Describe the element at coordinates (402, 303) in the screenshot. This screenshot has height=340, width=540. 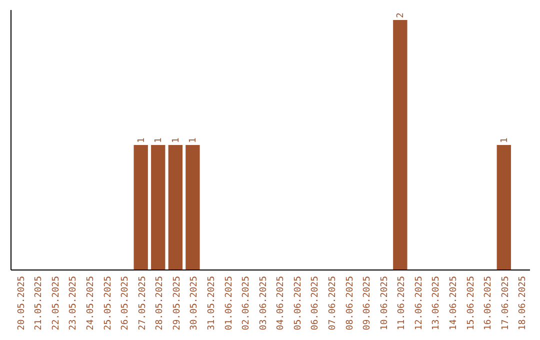
I see `x-tick-label: 11.06.2025` at that location.